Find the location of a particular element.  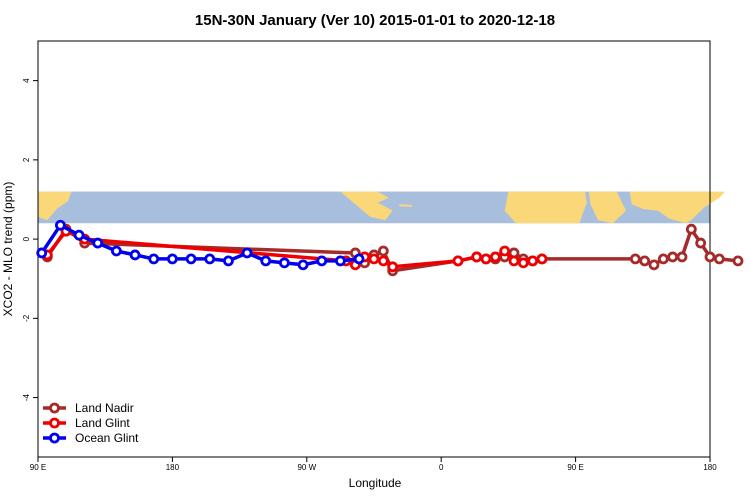

map-land-mexico is located at coordinates (366, 206).